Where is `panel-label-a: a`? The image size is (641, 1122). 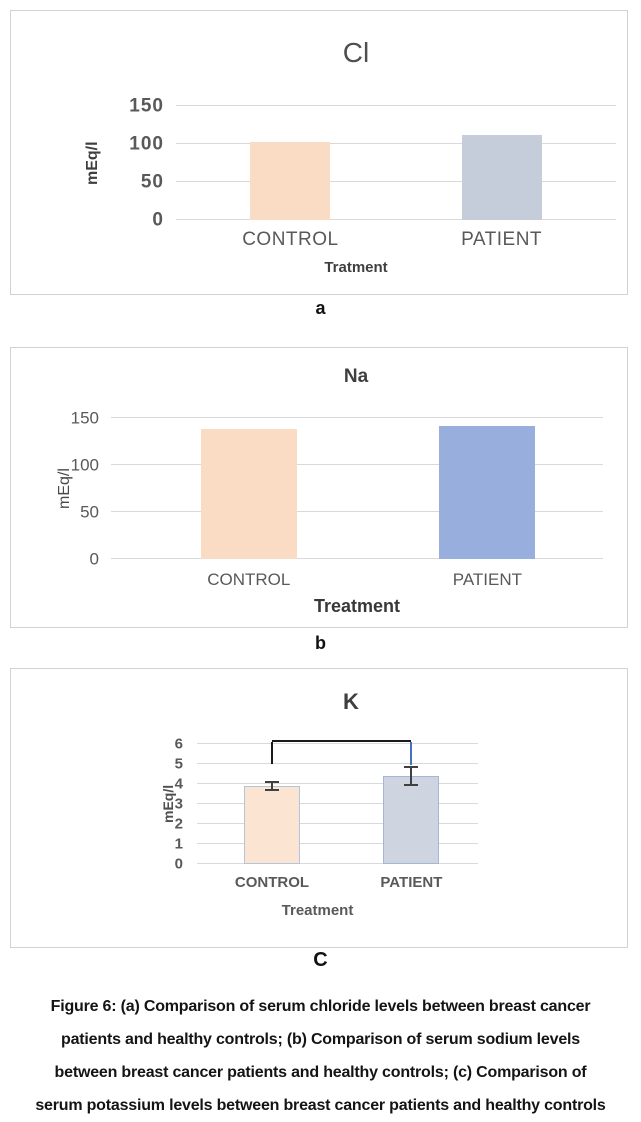 panel-label-a: a is located at coordinates (320, 308).